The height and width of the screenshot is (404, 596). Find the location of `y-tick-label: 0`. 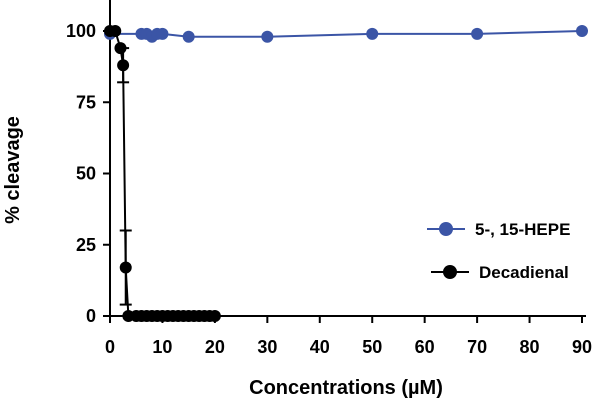

y-tick-label: 0 is located at coordinates (91, 316).